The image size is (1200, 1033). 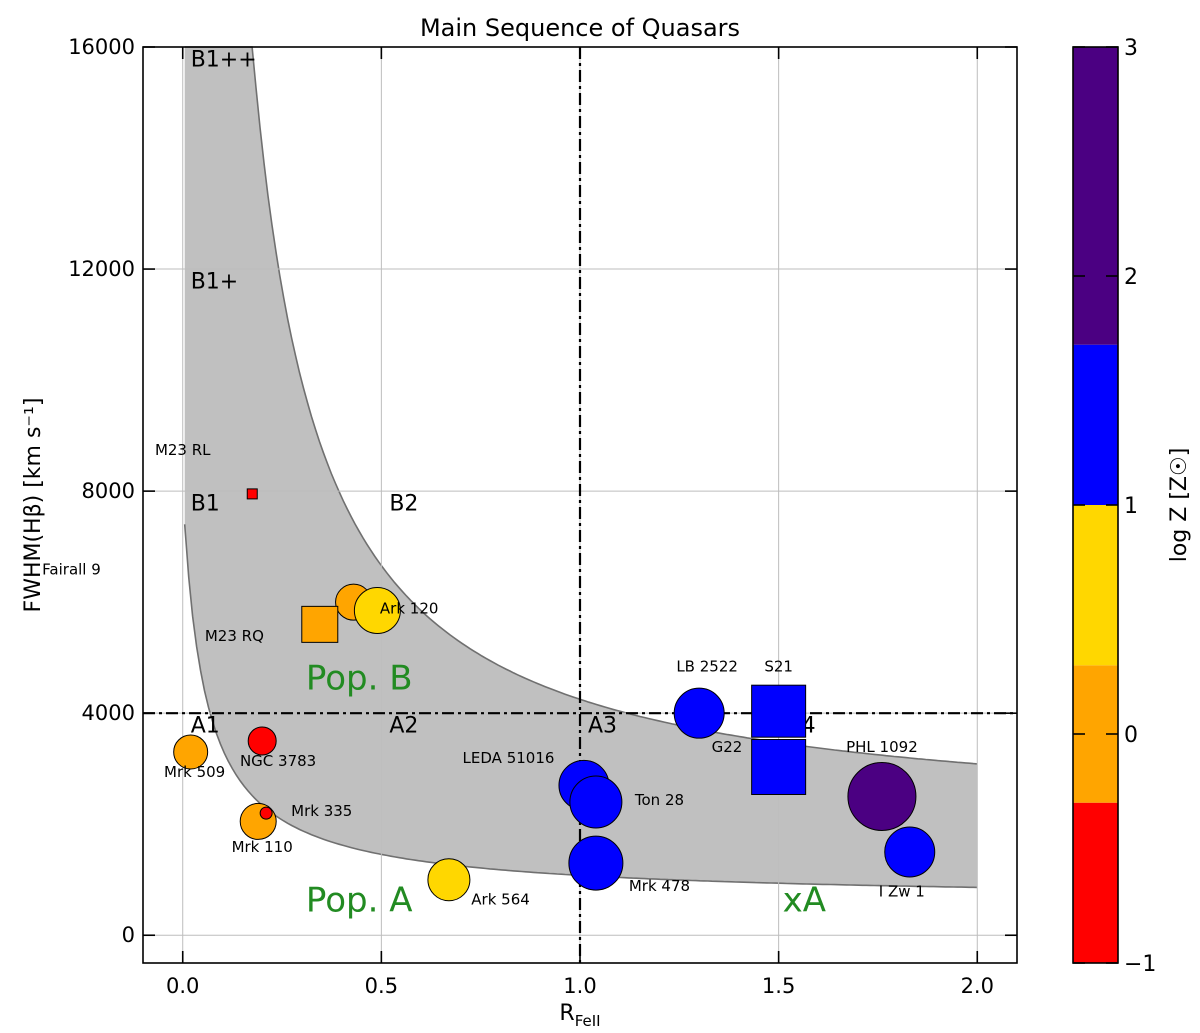 I want to click on x-axis-label-sub: FeII, so click(x=588, y=1021).